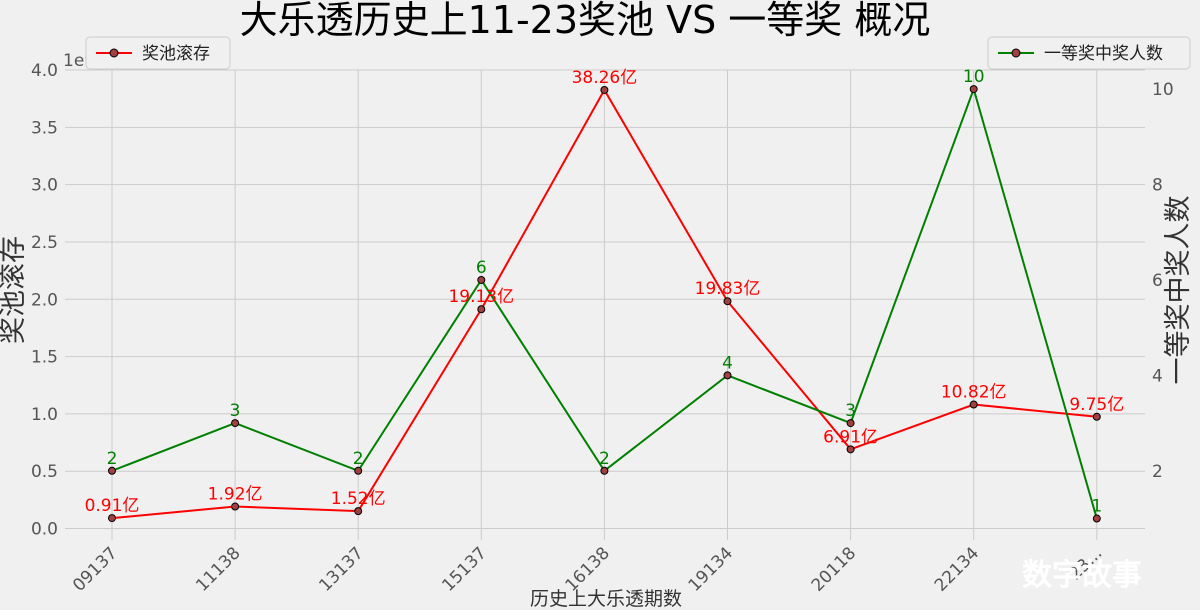  I want to click on right-tick-label: 8, so click(1157, 186).